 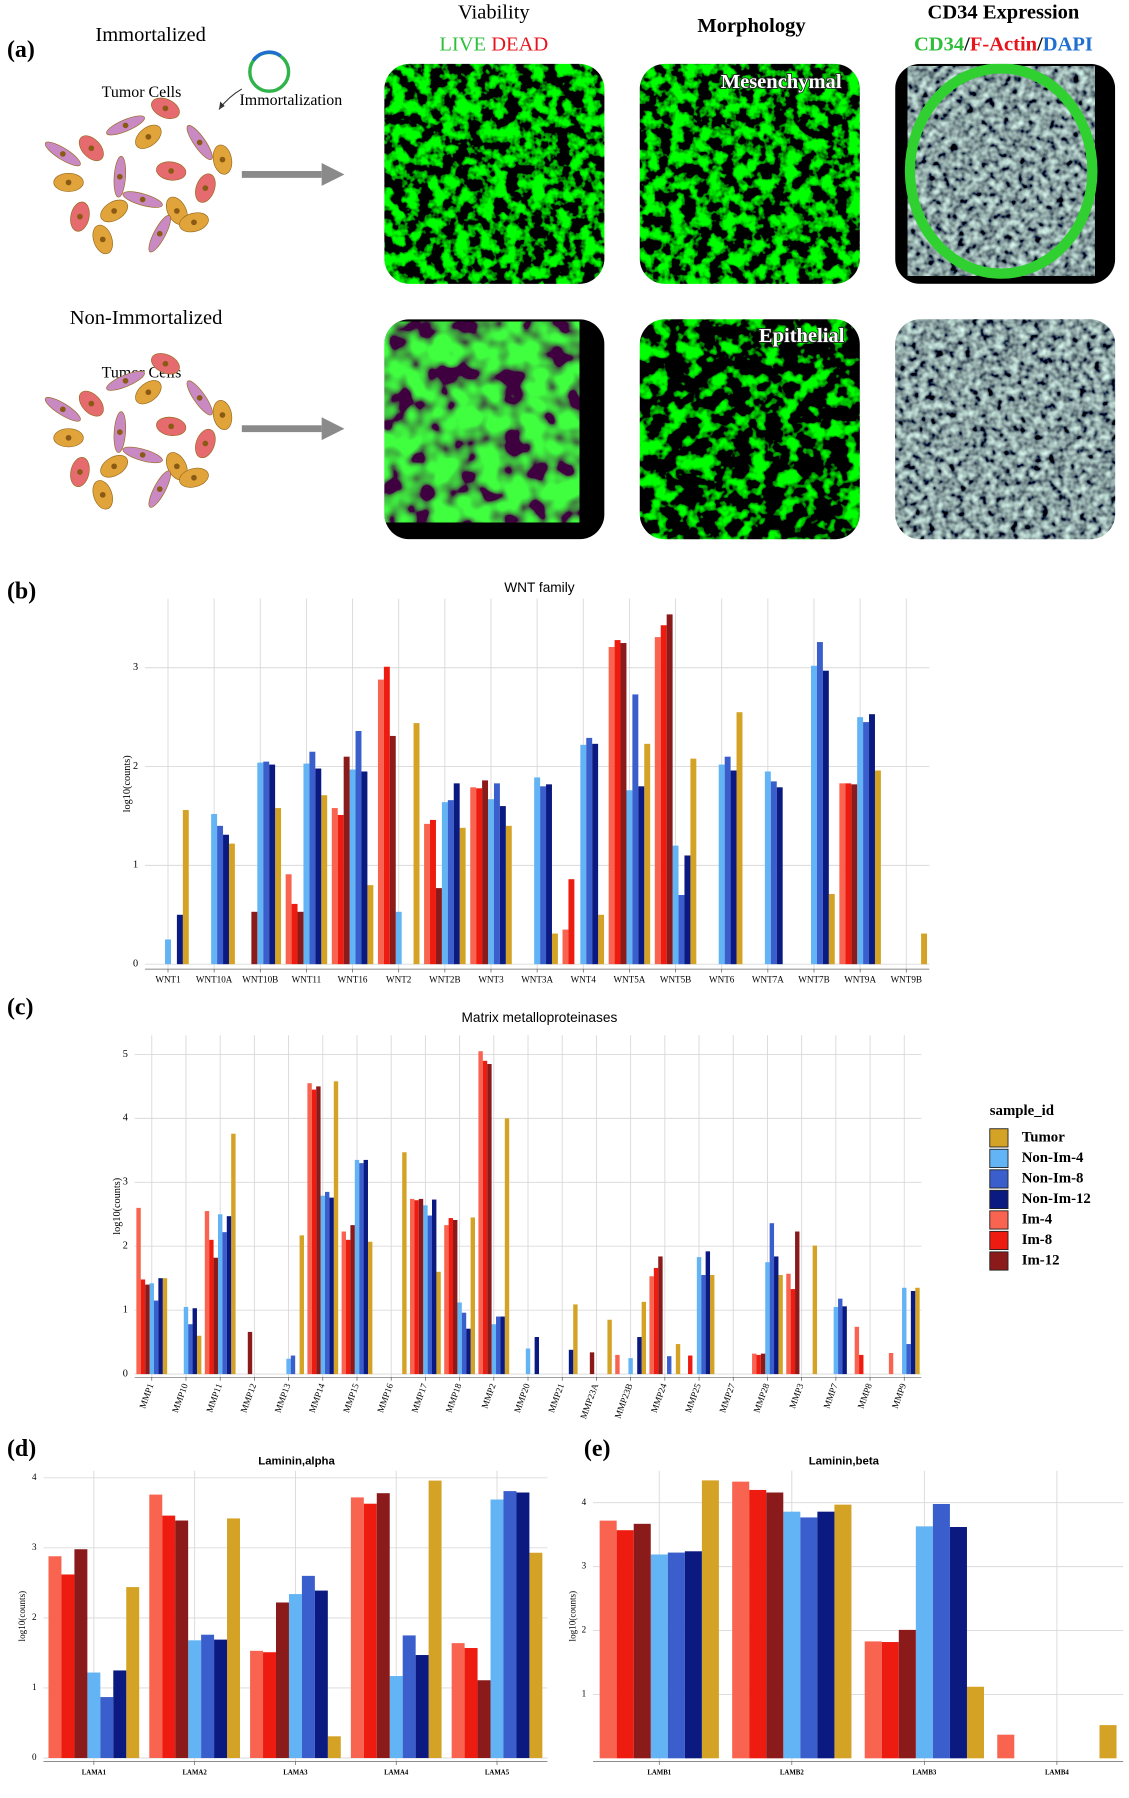 I want to click on plasmid-icon, so click(x=266, y=56).